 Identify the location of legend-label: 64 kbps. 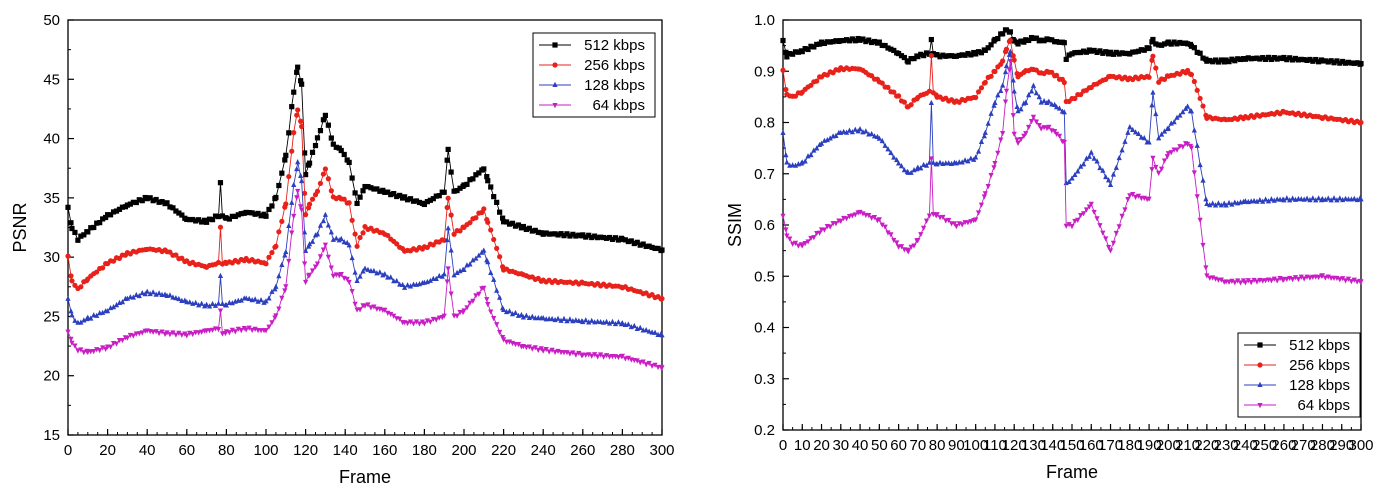
(1323, 405).